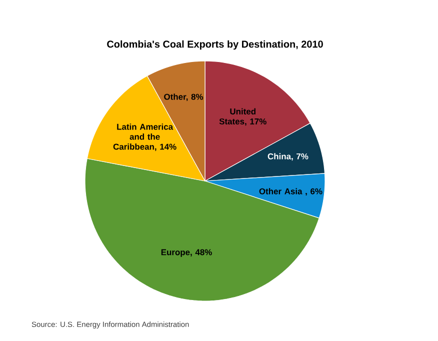 The image size is (438, 341). I want to click on chart-title: Colombia's Coal Exports by Destination, 2010, so click(215, 45).